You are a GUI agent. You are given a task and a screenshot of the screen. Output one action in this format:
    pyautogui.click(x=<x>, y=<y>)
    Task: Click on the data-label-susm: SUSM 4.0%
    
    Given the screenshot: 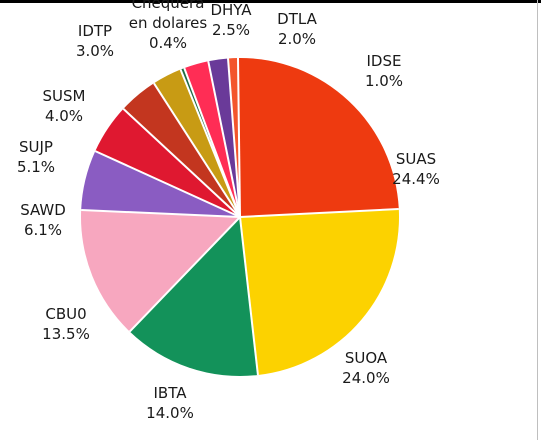 What is the action you would take?
    pyautogui.click(x=64, y=106)
    